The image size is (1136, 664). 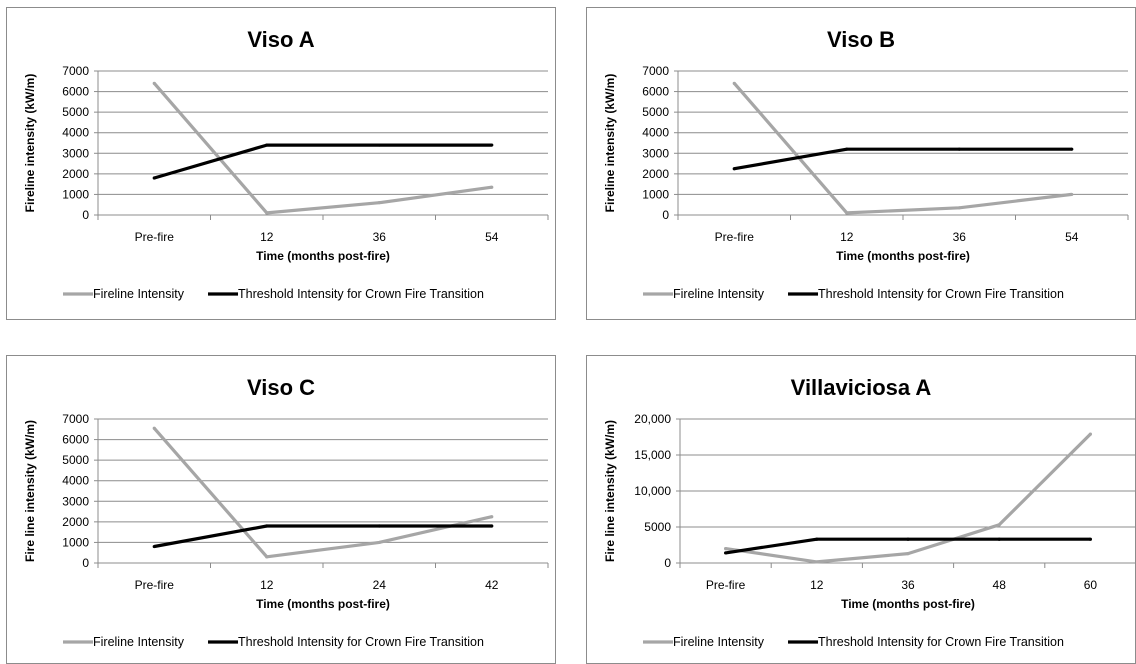 What do you see at coordinates (655, 133) in the screenshot?
I see `y-tick-label: 4000` at bounding box center [655, 133].